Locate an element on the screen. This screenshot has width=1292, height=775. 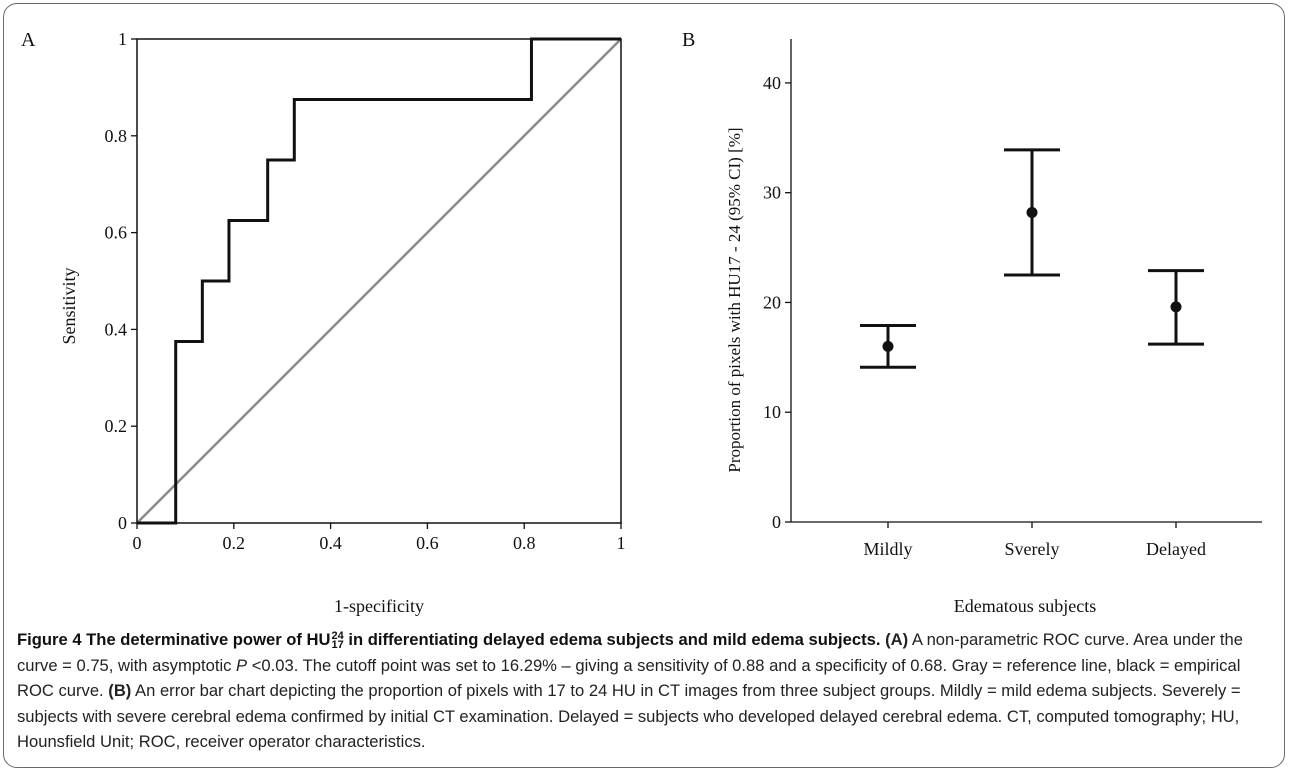
panel-a-x-axis-label: 1-specificity is located at coordinates (379, 606).